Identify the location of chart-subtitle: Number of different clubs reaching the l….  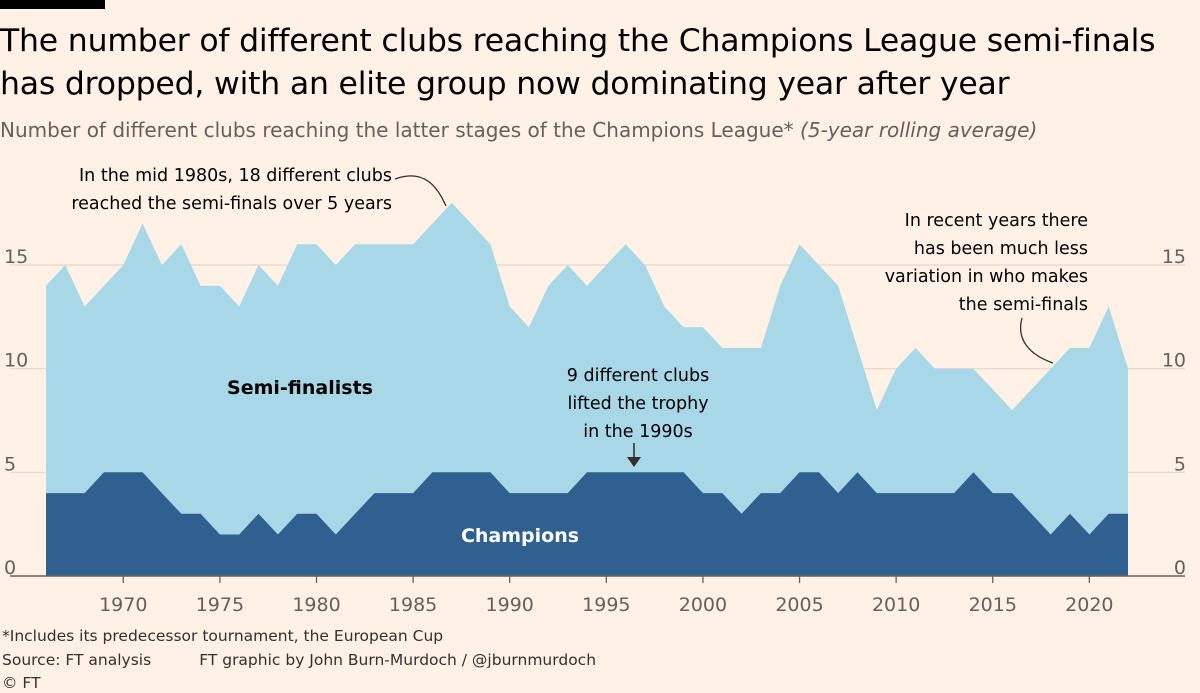
(600, 130).